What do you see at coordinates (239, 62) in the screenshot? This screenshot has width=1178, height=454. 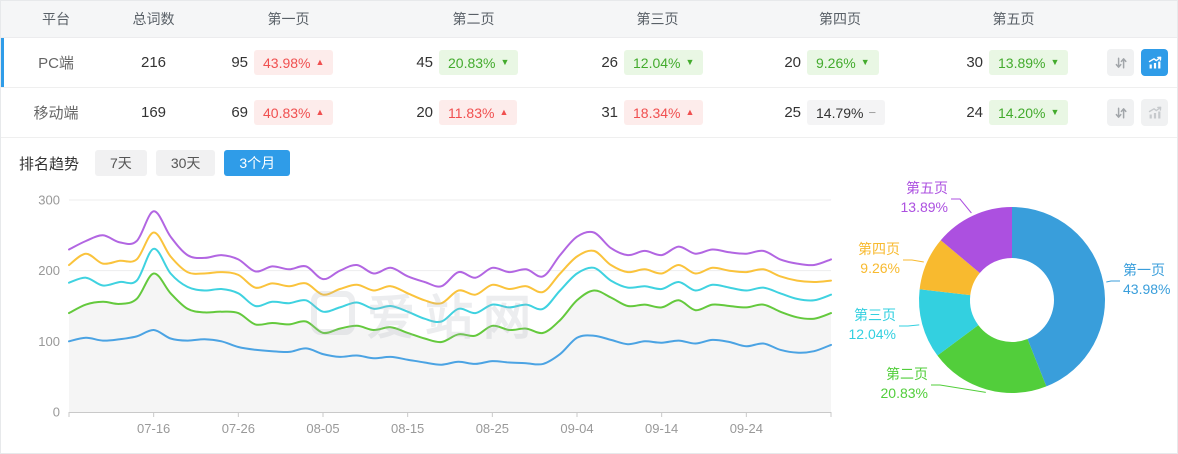 I see `page1-count: 95` at bounding box center [239, 62].